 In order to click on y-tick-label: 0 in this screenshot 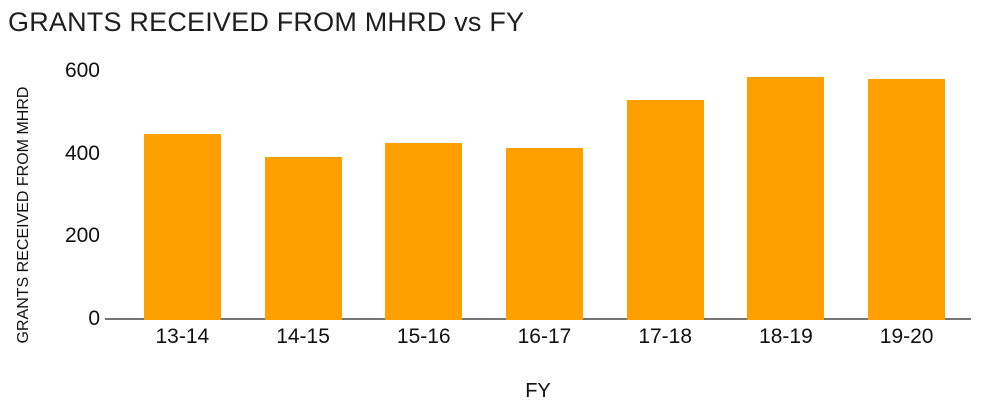, I will do `click(94, 318)`.